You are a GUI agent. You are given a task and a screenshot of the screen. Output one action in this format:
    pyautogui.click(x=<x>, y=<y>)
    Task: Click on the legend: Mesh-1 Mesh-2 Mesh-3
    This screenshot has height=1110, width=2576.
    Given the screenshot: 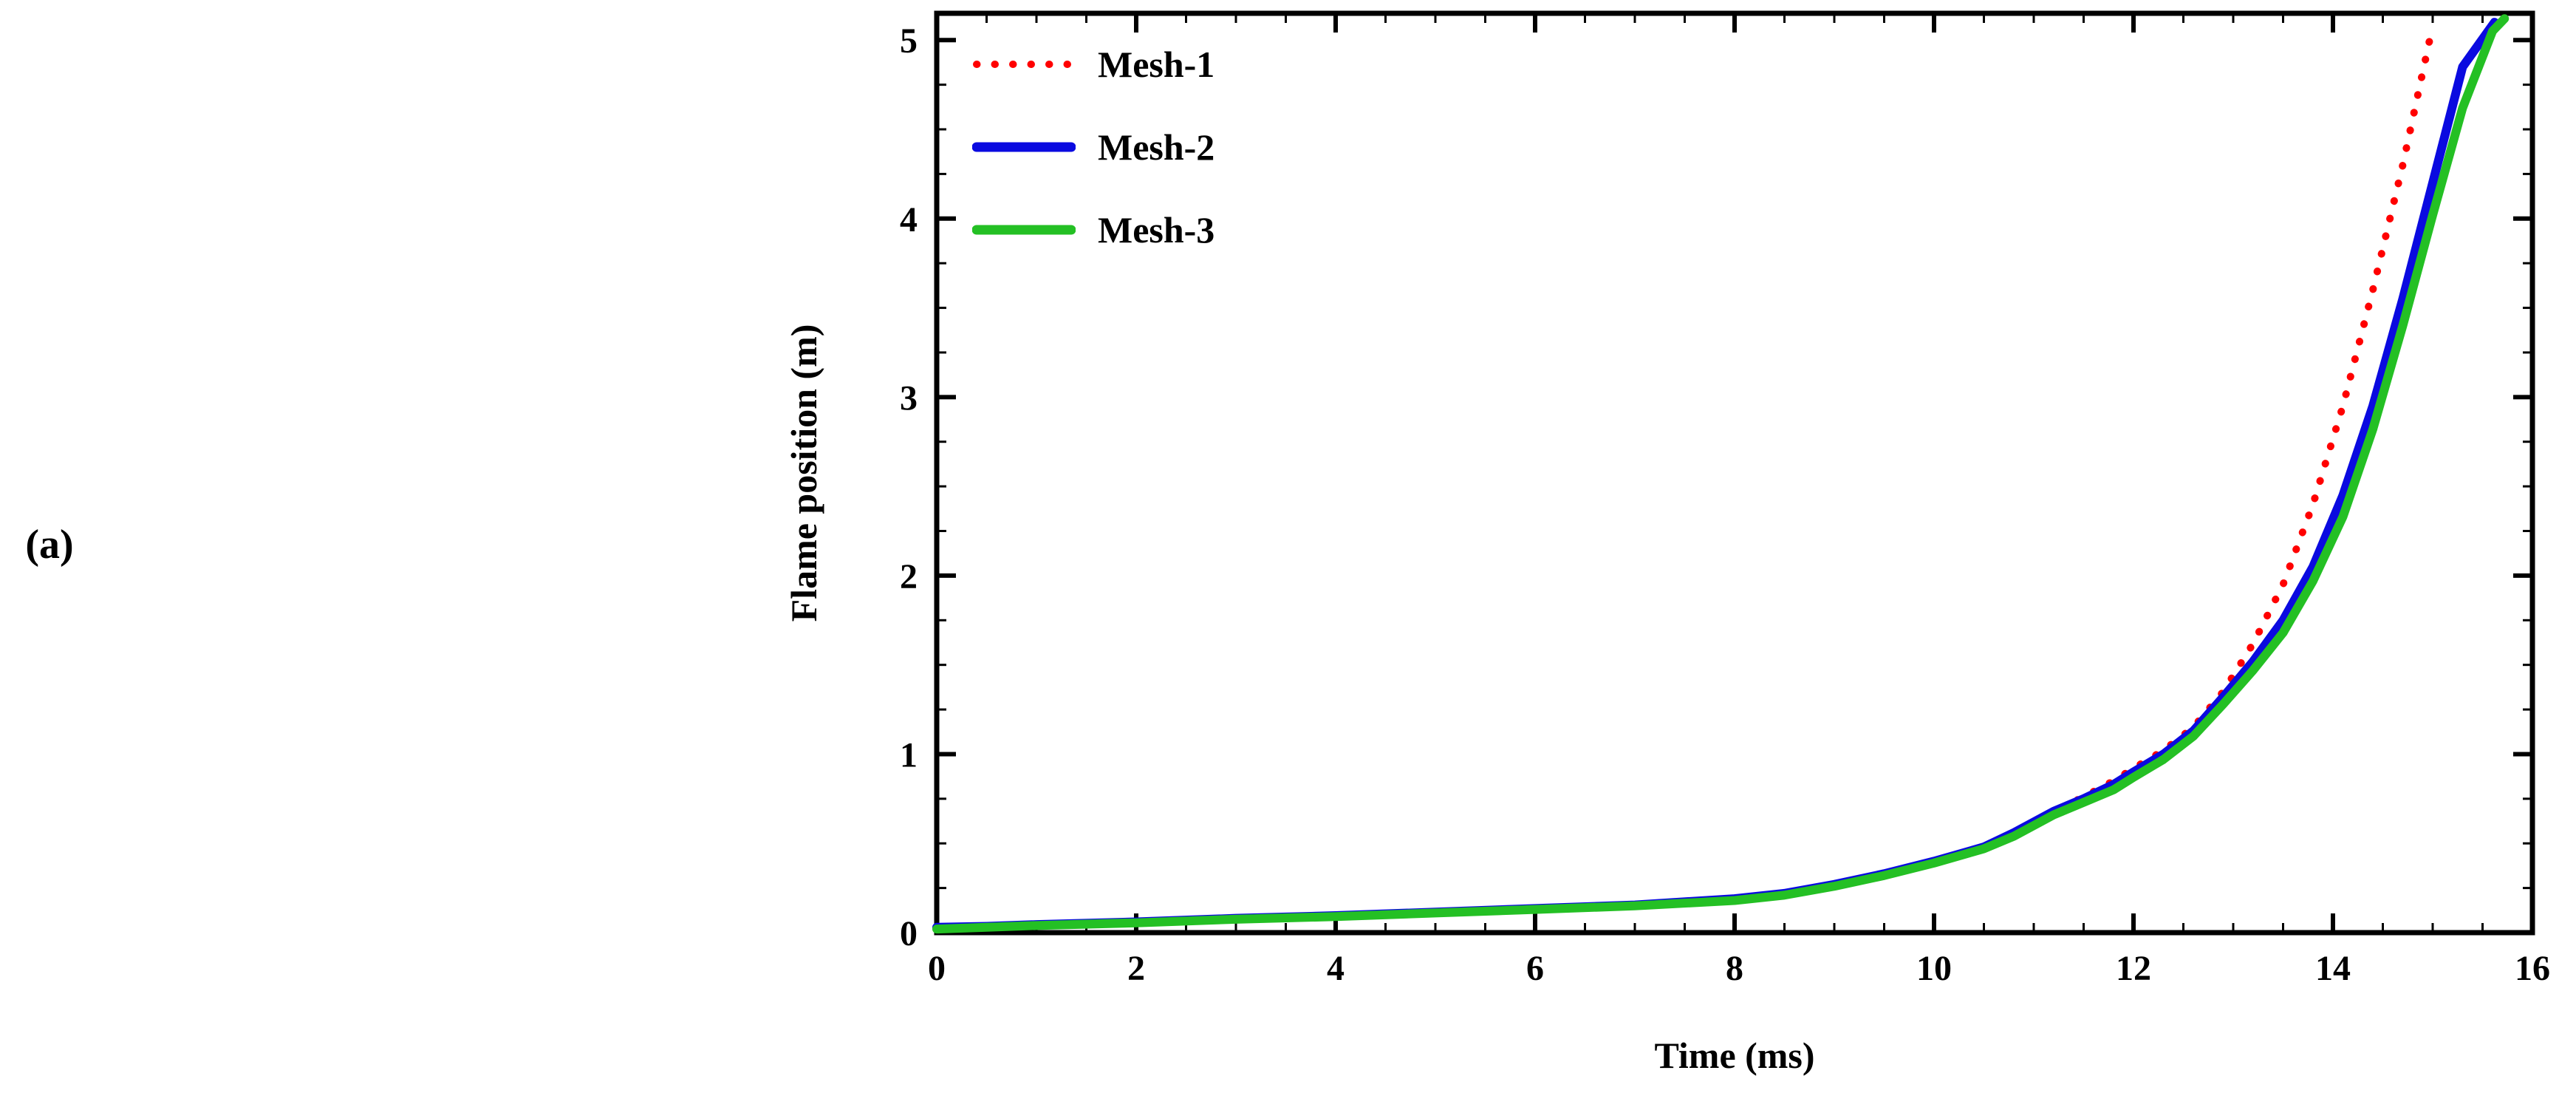 What is the action you would take?
    pyautogui.click(x=1093, y=147)
    